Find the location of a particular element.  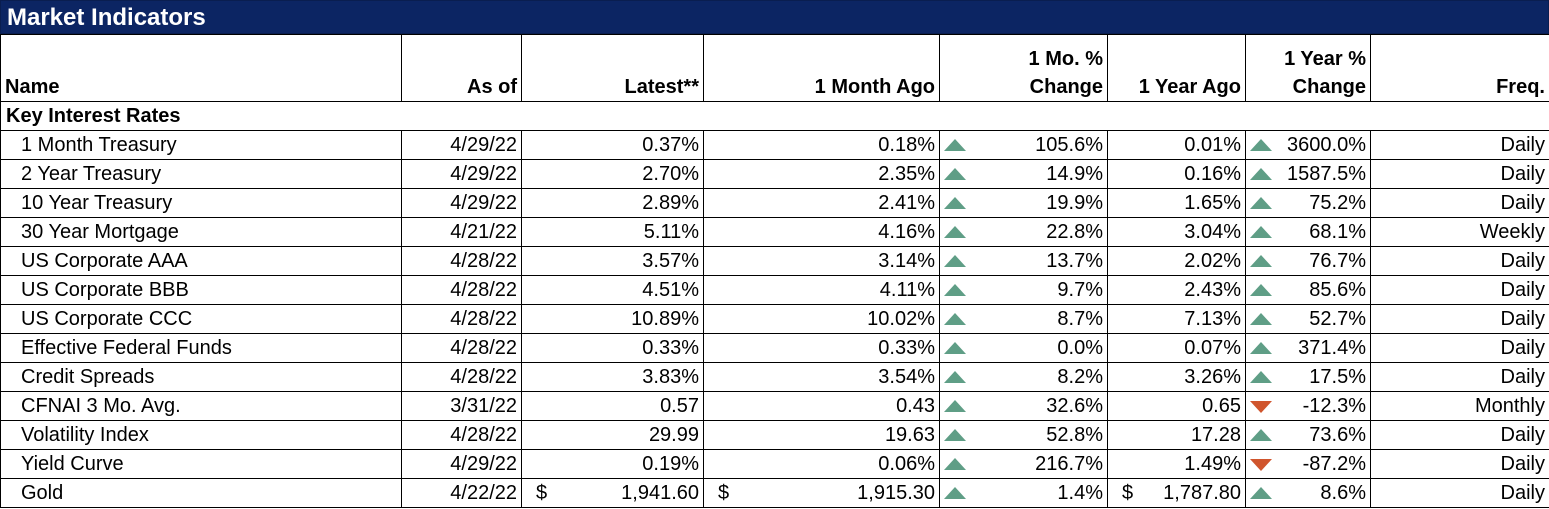

month-ago-value: 0.33% is located at coordinates (821, 348).